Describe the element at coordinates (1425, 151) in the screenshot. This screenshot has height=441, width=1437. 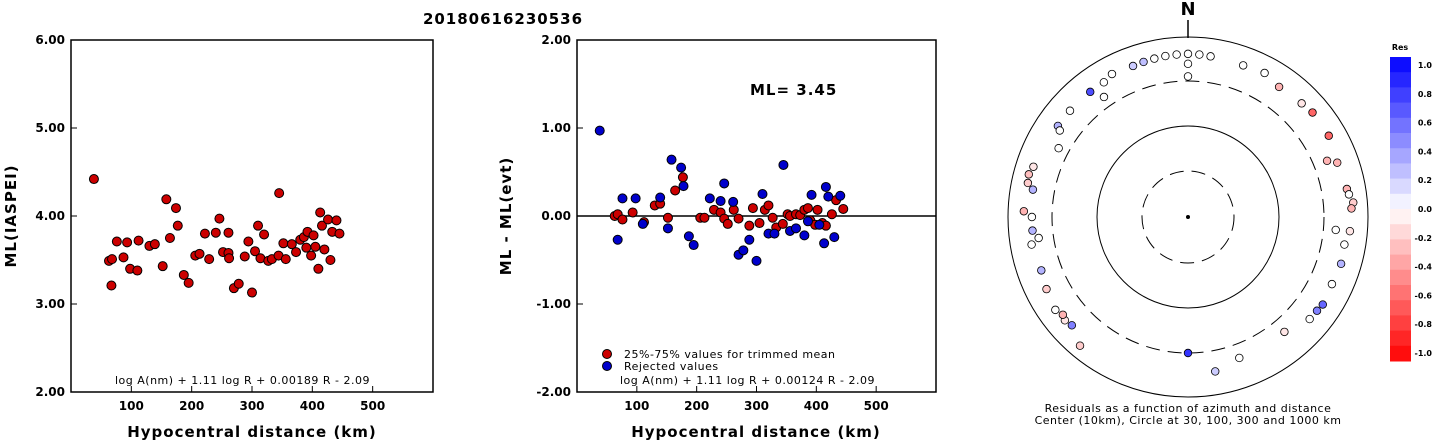
I see `colorbar-tick-label: 0.4` at that location.